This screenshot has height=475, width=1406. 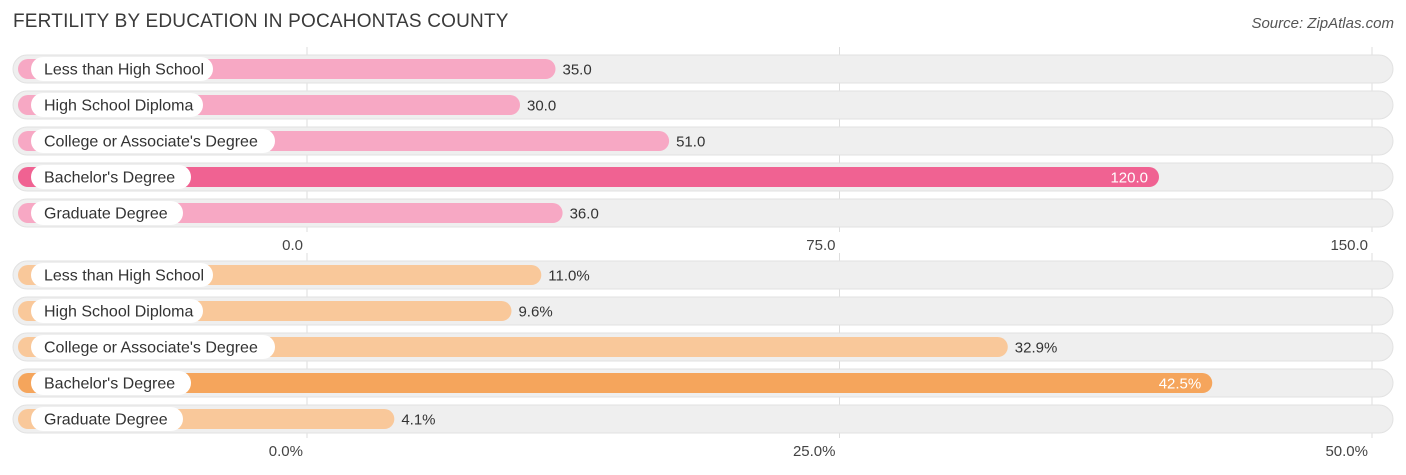 What do you see at coordinates (690, 142) in the screenshot?
I see `value-label: 51.0` at bounding box center [690, 142].